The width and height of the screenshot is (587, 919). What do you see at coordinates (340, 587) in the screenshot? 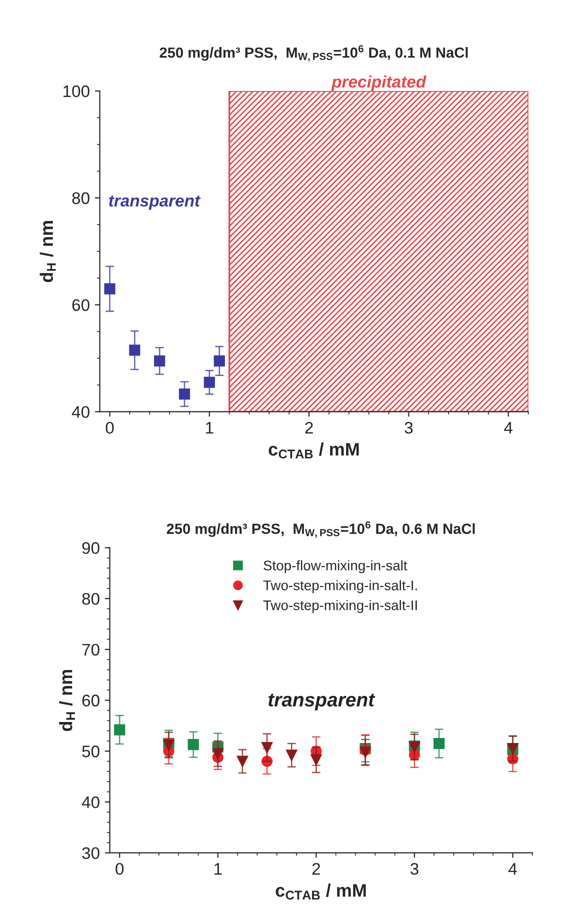
I see `legend-label: Two-step-mixing-in-salt-I.` at bounding box center [340, 587].